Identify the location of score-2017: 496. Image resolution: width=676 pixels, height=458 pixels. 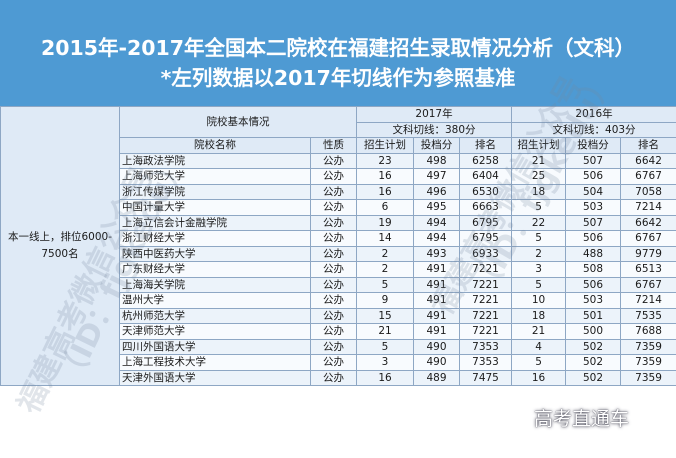
(436, 191).